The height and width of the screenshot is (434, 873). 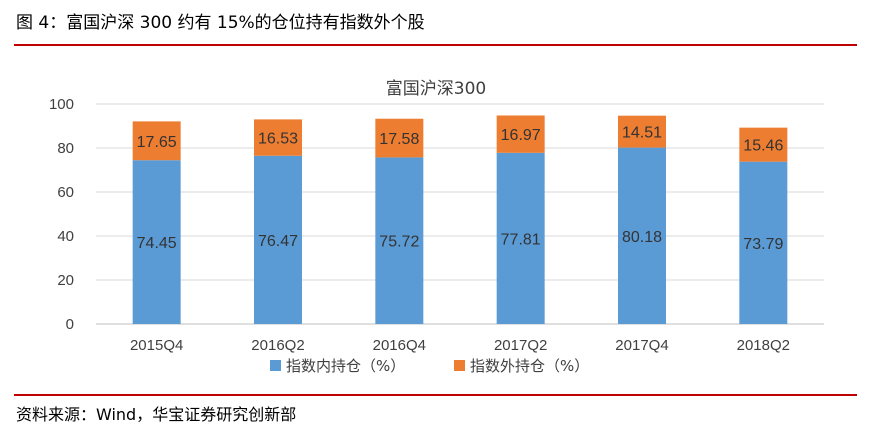 I want to click on data-label: 76.47, so click(x=278, y=241).